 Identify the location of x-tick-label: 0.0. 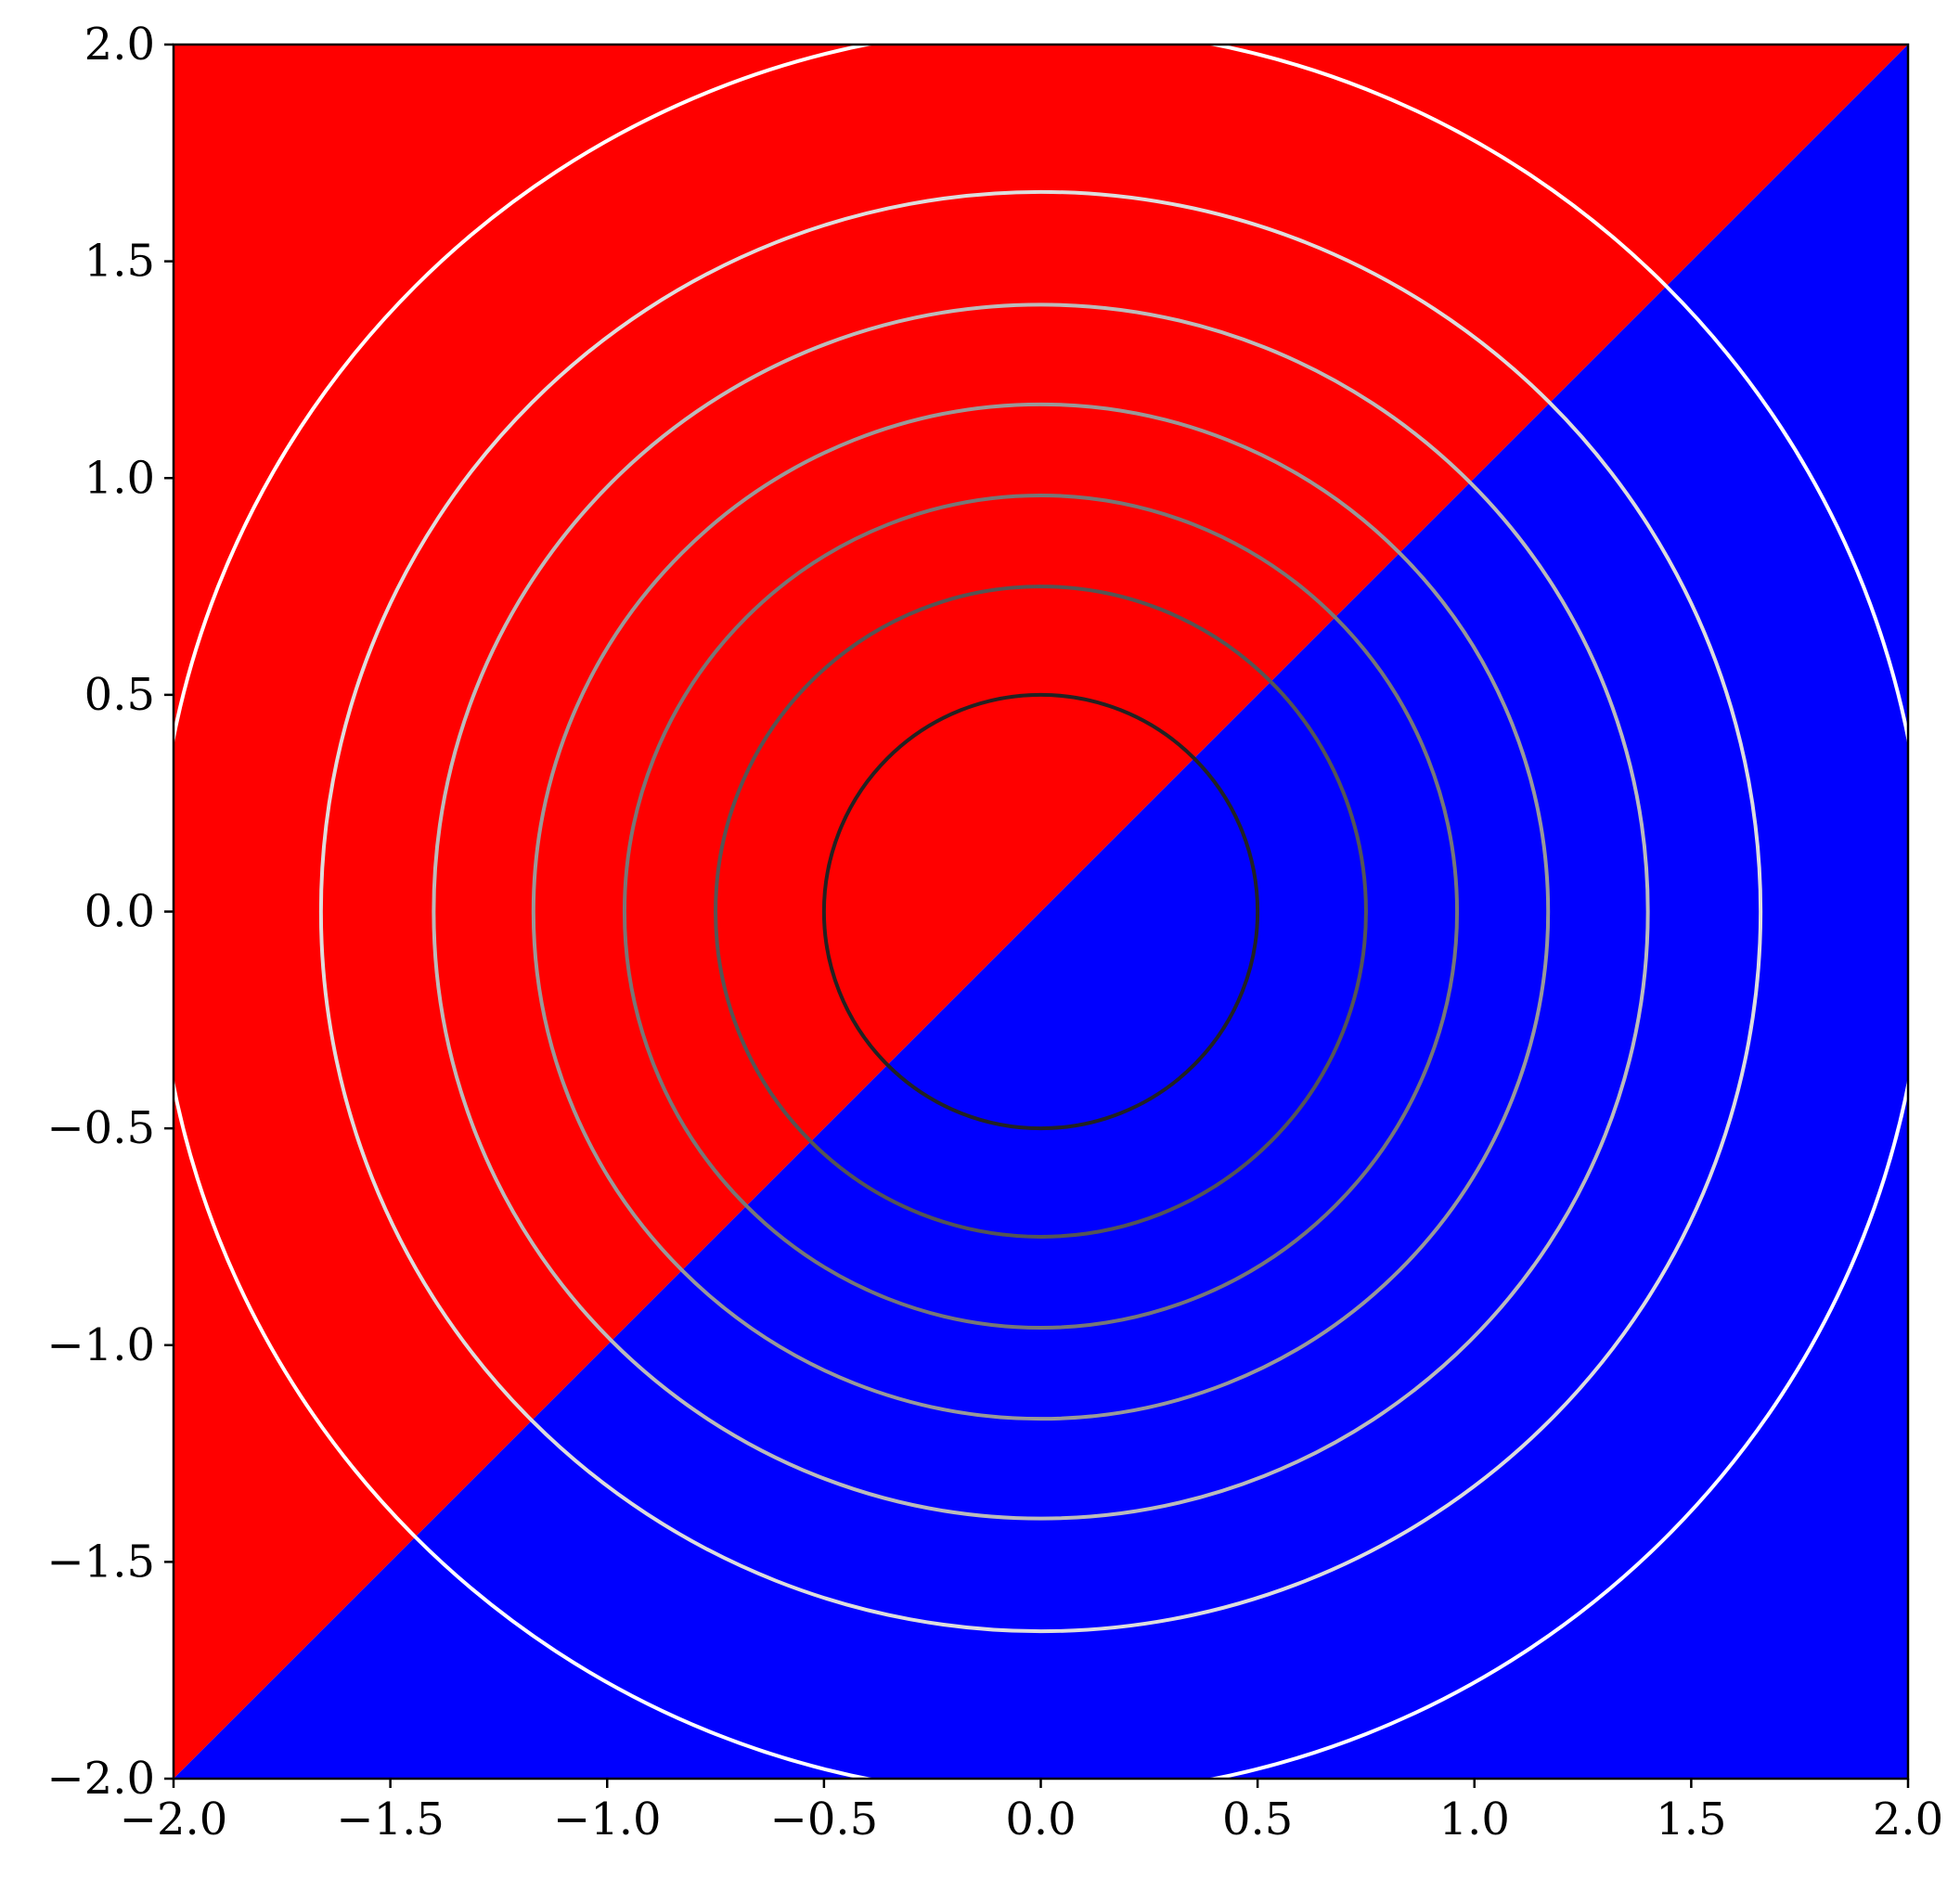
(1040, 1819).